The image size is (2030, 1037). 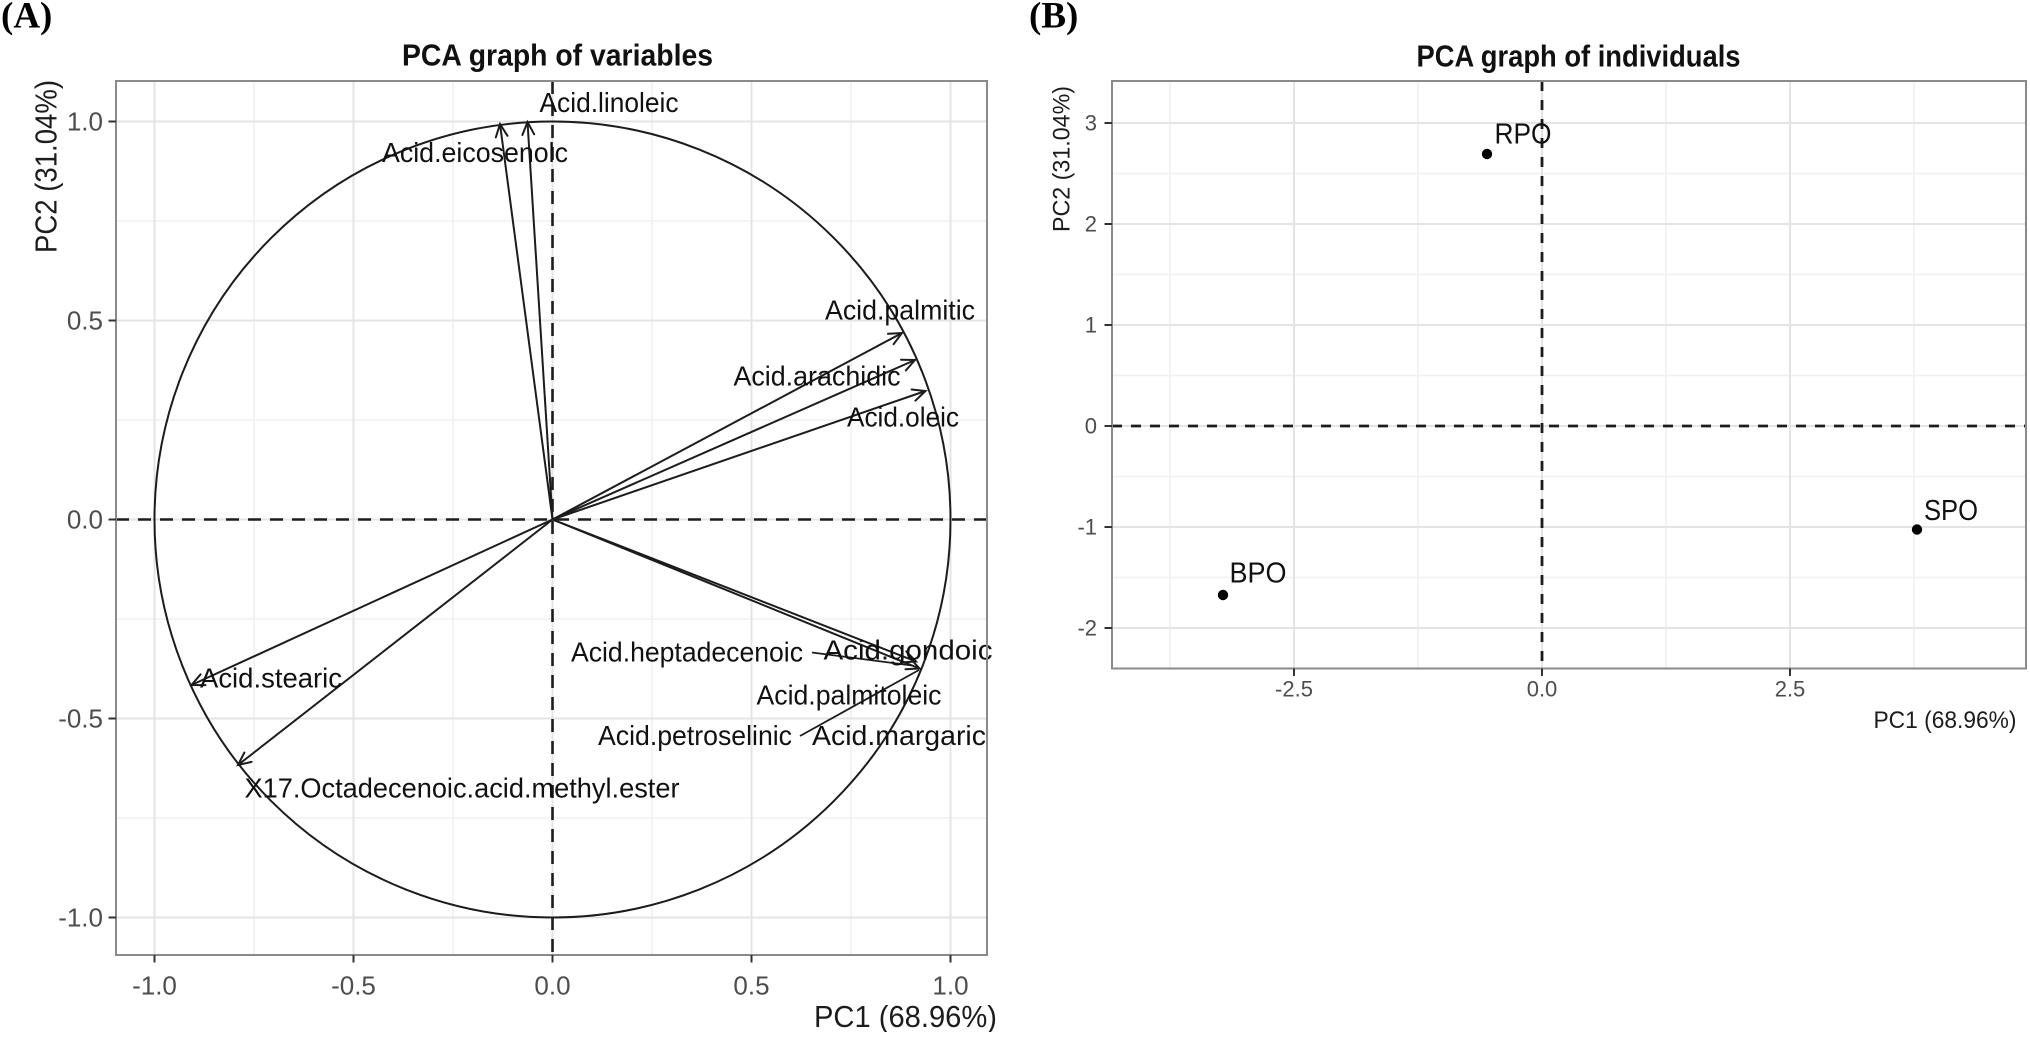 What do you see at coordinates (1579, 56) in the screenshot?
I see `svg-text: PCA graph of individuals` at bounding box center [1579, 56].